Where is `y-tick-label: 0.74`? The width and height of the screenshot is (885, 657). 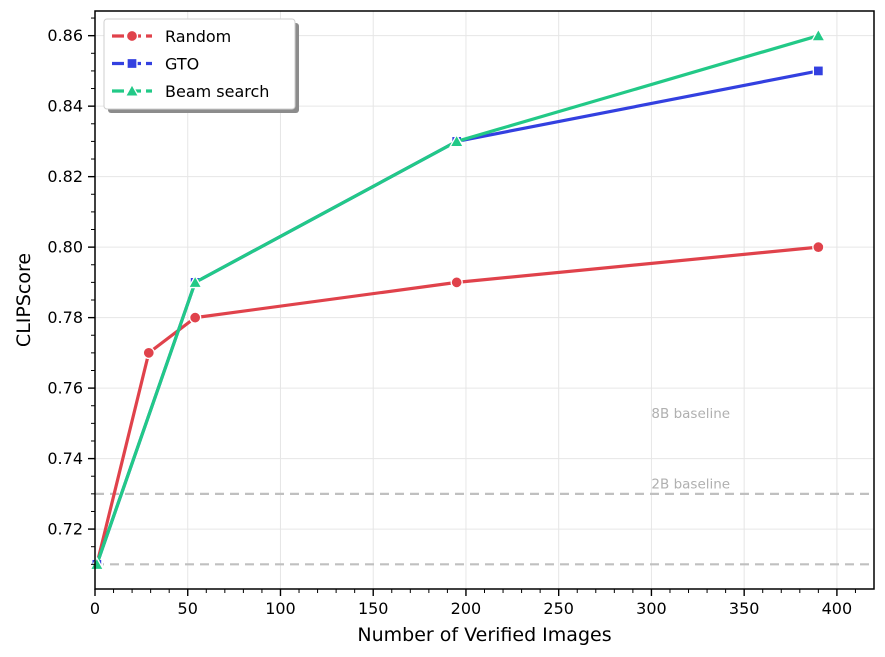
y-tick-label: 0.74 is located at coordinates (65, 458).